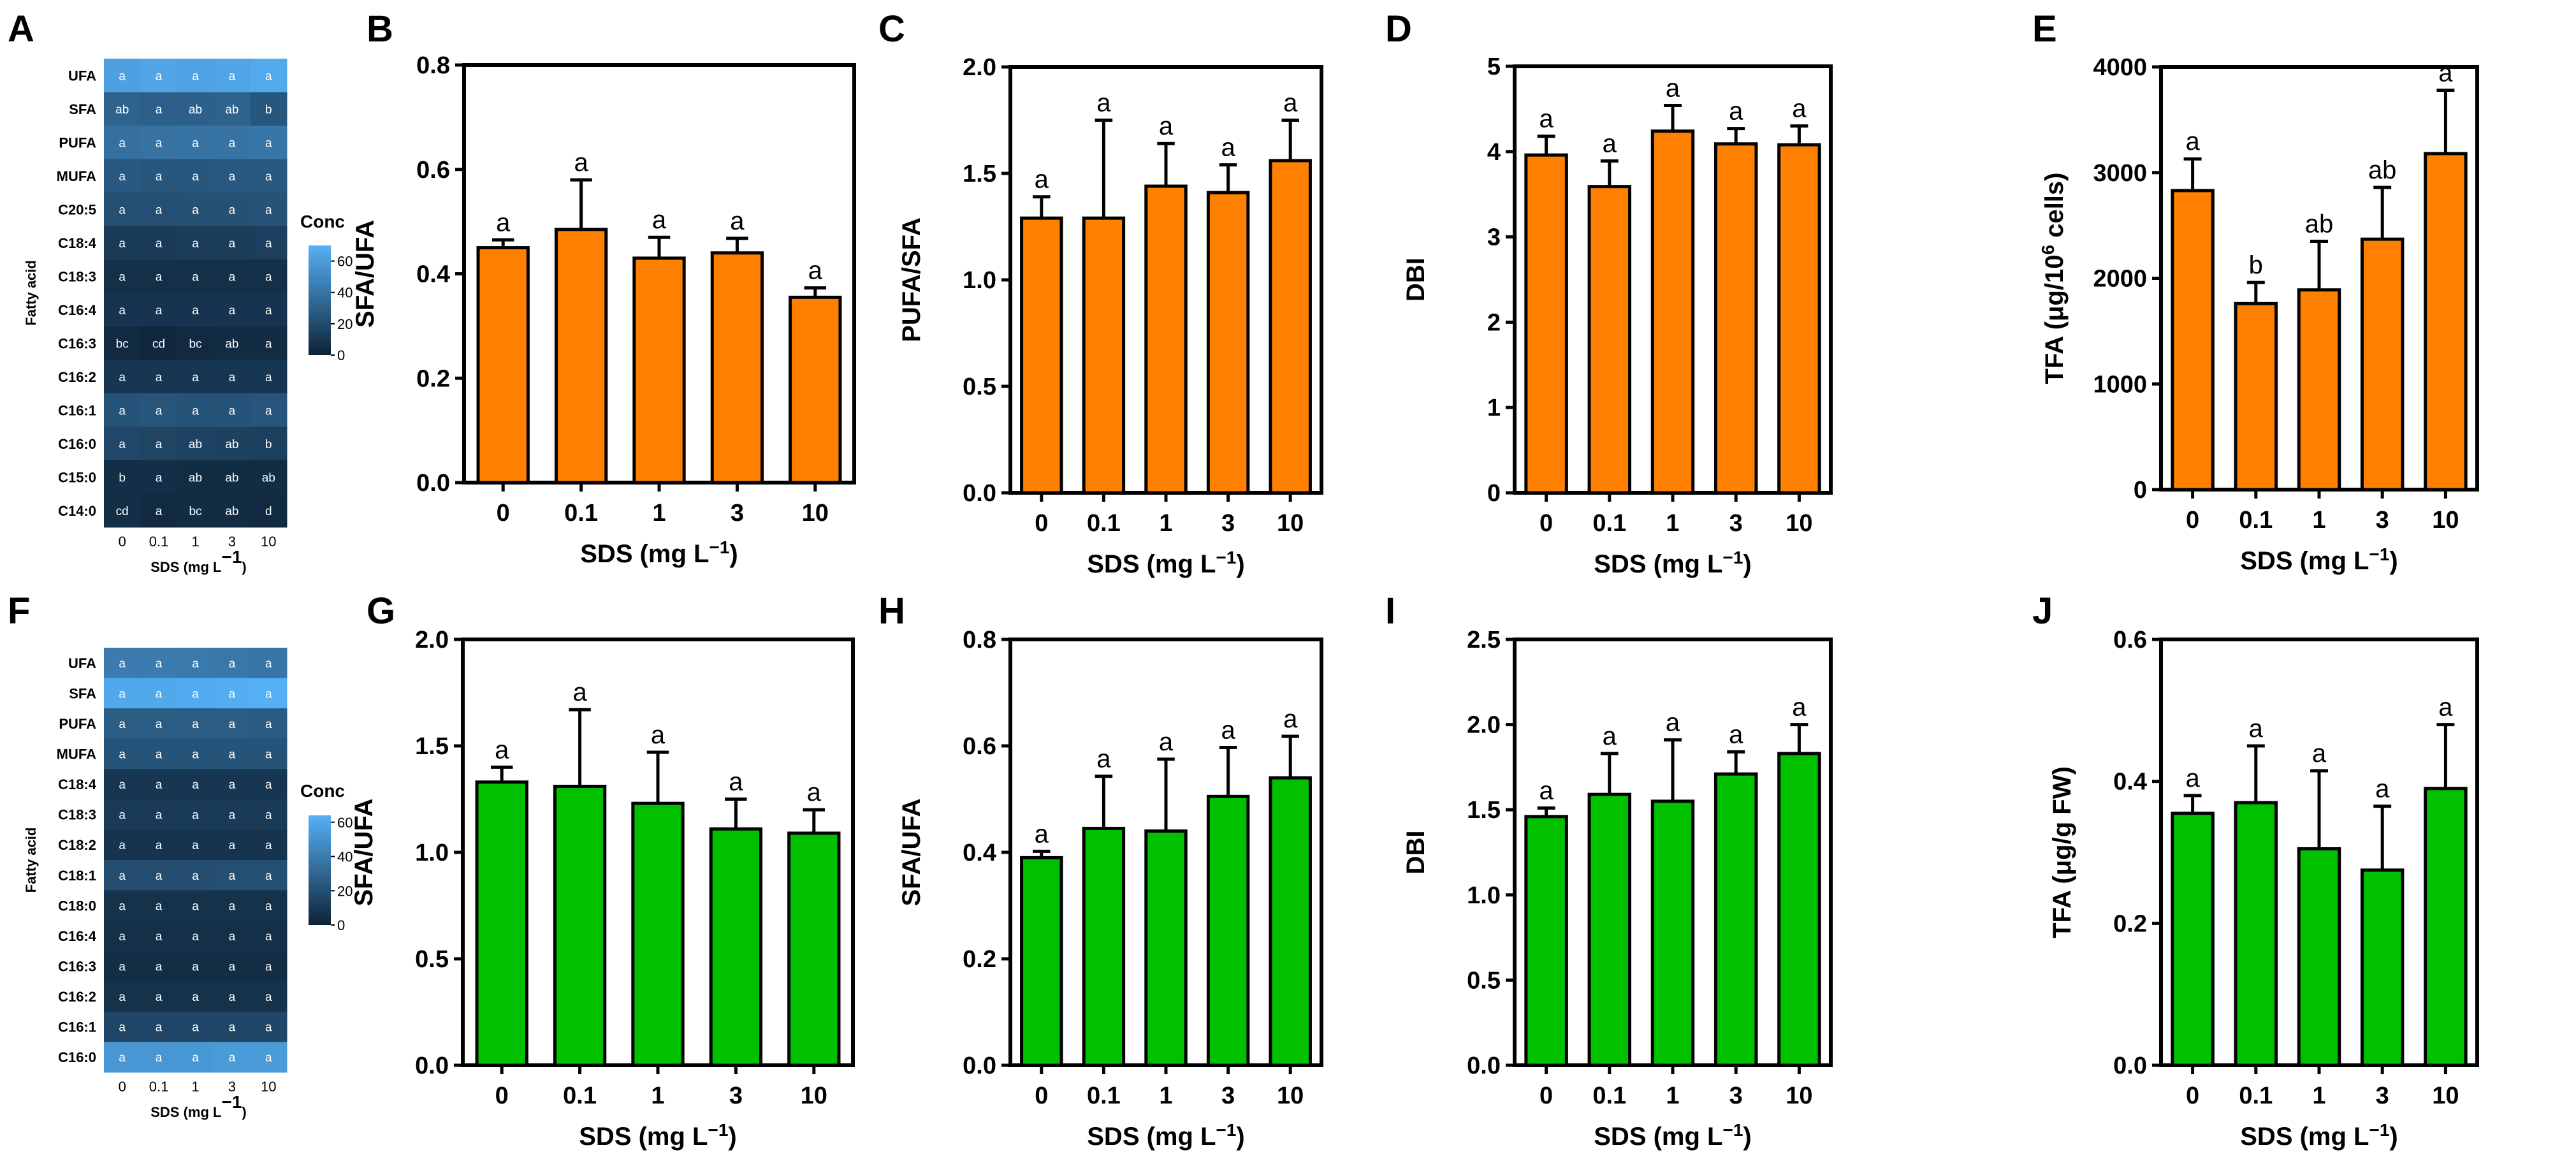  What do you see at coordinates (736, 1095) in the screenshot?
I see `x-tick-label: 3` at bounding box center [736, 1095].